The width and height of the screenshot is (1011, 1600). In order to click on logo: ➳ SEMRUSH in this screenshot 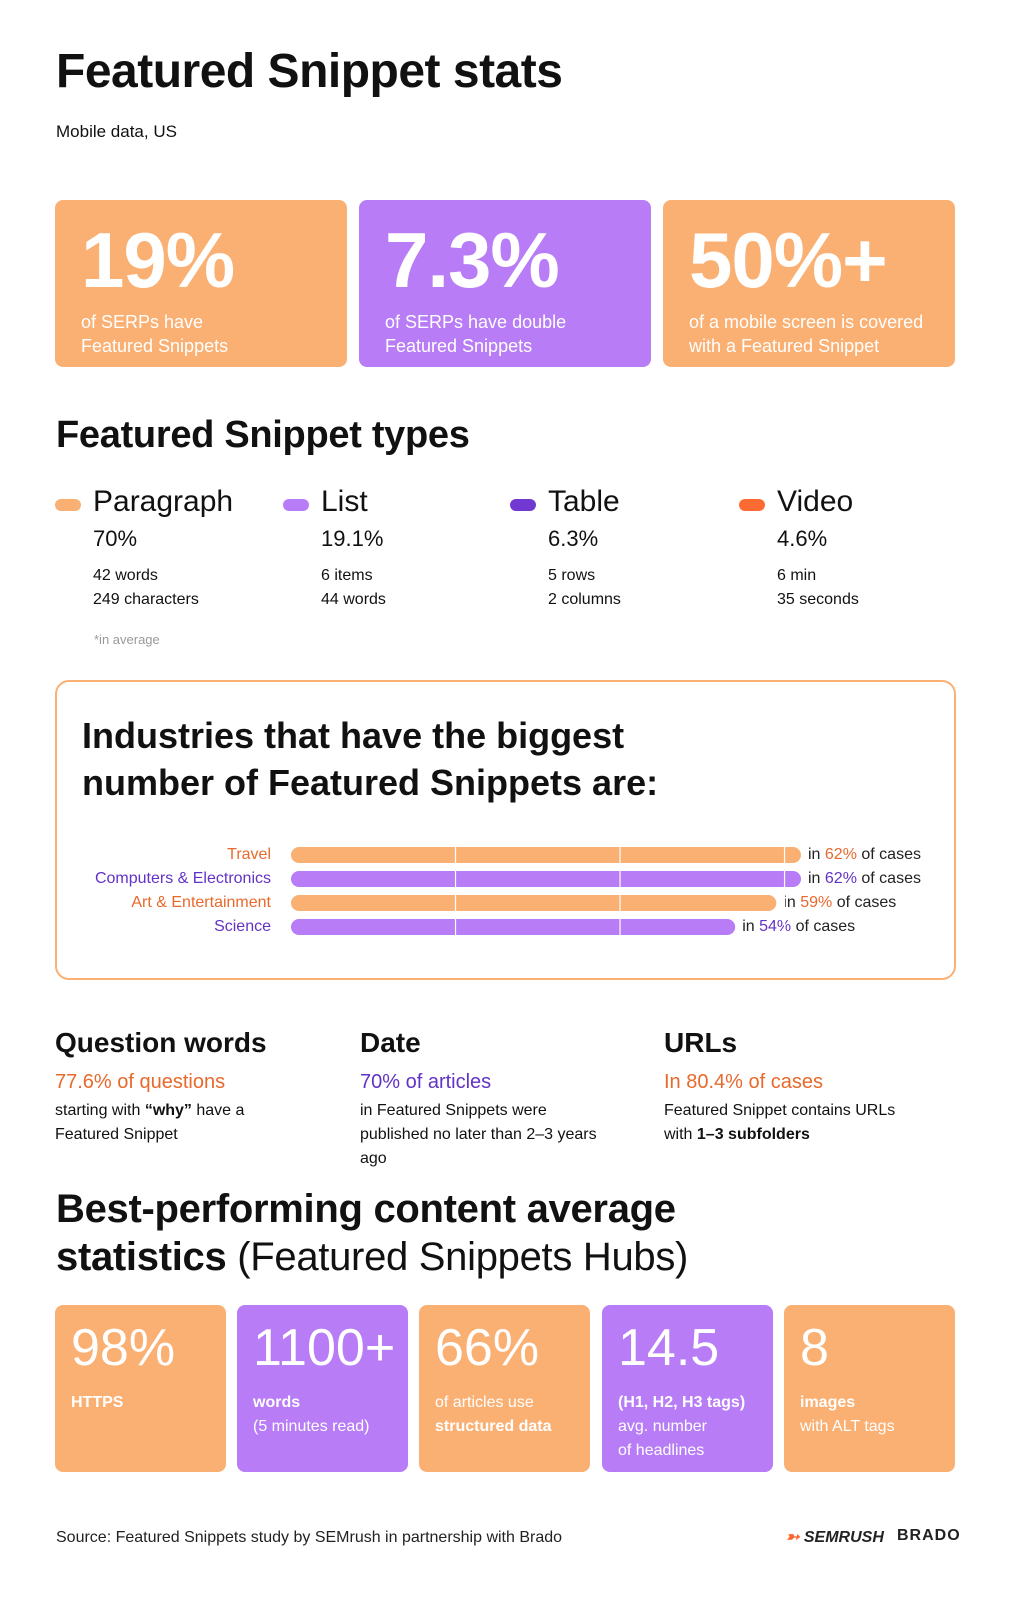, I will do `click(835, 1537)`.